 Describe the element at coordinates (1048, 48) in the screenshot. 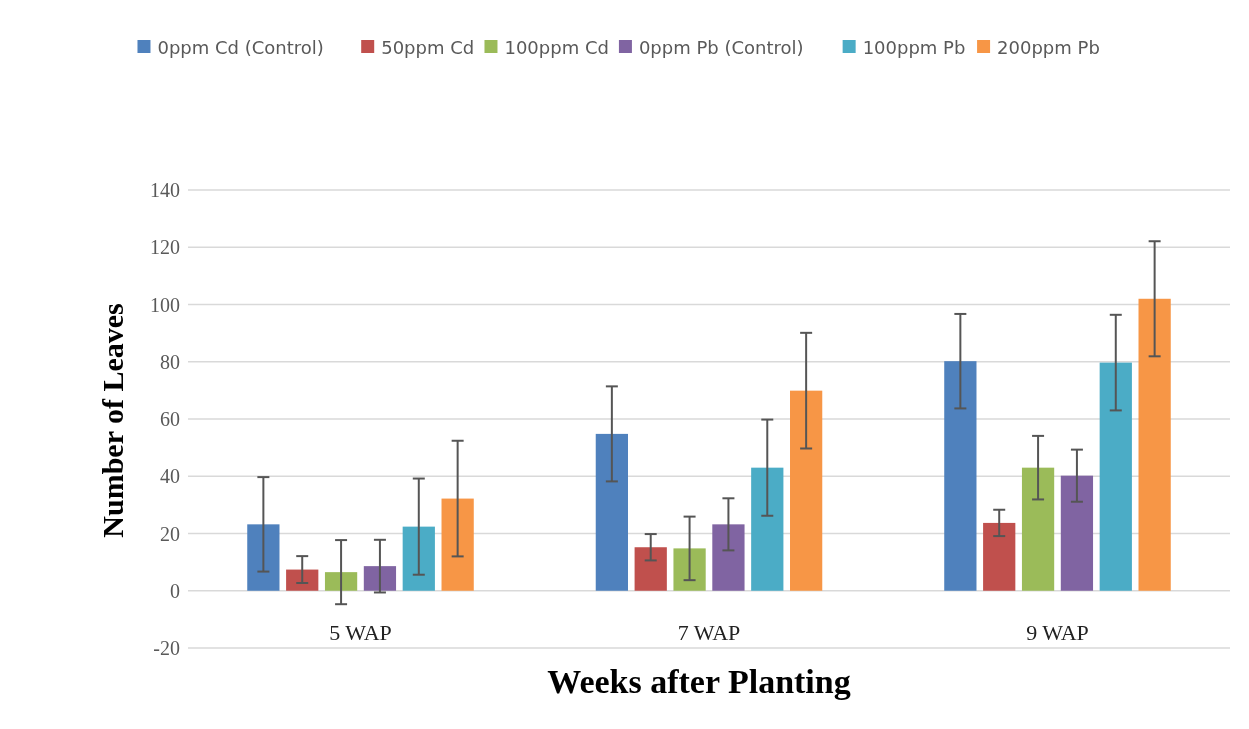

I see `legend-label: 200ppm Pb` at that location.